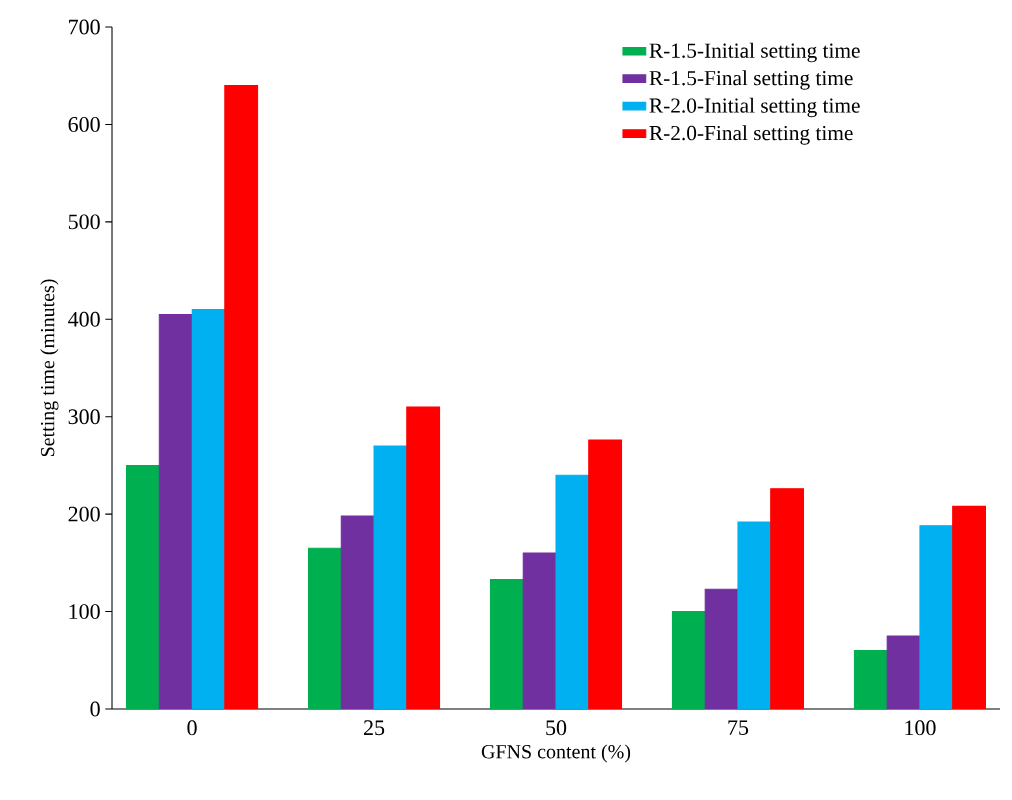 The width and height of the screenshot is (1012, 800). Describe the element at coordinates (84, 611) in the screenshot. I see `y-tick-label: 100` at that location.